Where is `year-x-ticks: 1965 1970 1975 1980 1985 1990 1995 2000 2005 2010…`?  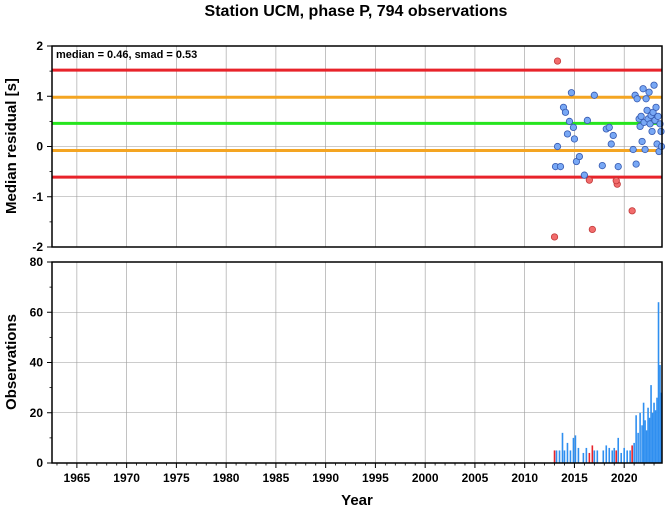
year-x-ticks: 1965 1970 1975 1980 1985 1990 1995 2000 2005 2010… is located at coordinates (355, 474).